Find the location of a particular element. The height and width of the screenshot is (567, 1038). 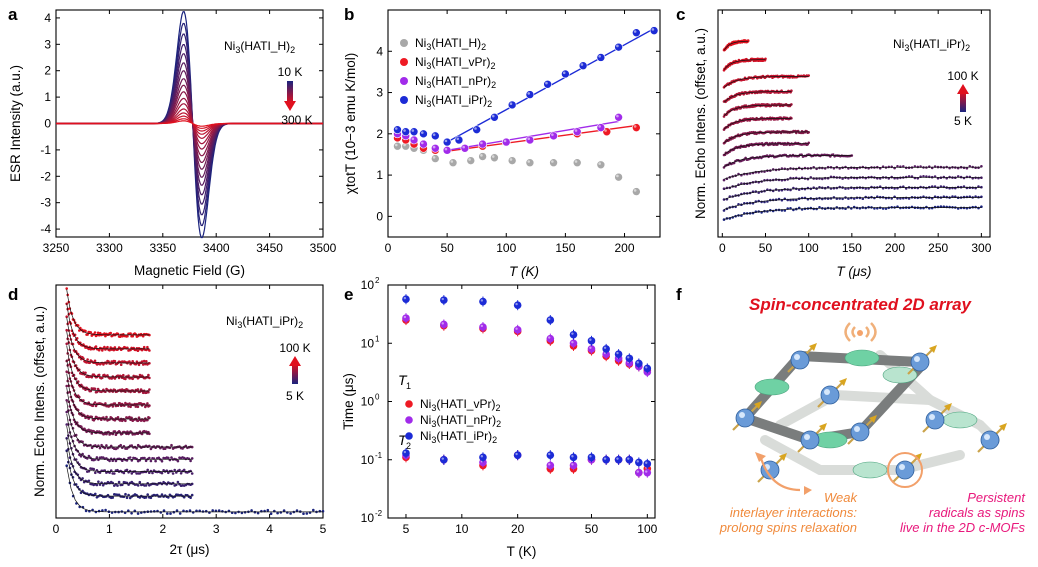

panel-label-d: d is located at coordinates (13, 294).